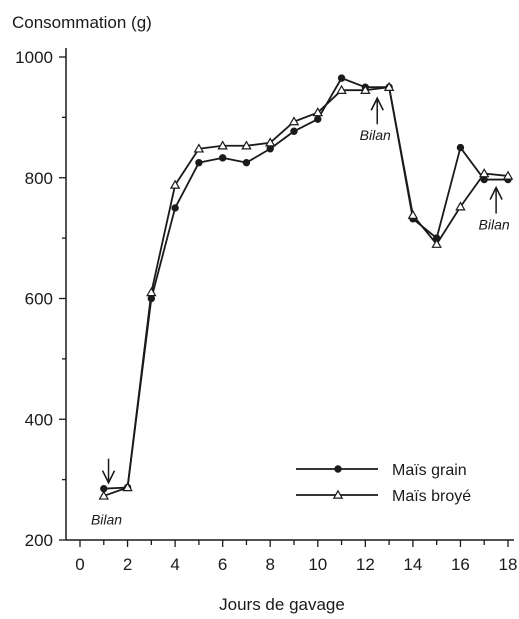 Image resolution: width=519 pixels, height=619 pixels. What do you see at coordinates (412, 564) in the screenshot?
I see `x-tick-label: 14` at bounding box center [412, 564].